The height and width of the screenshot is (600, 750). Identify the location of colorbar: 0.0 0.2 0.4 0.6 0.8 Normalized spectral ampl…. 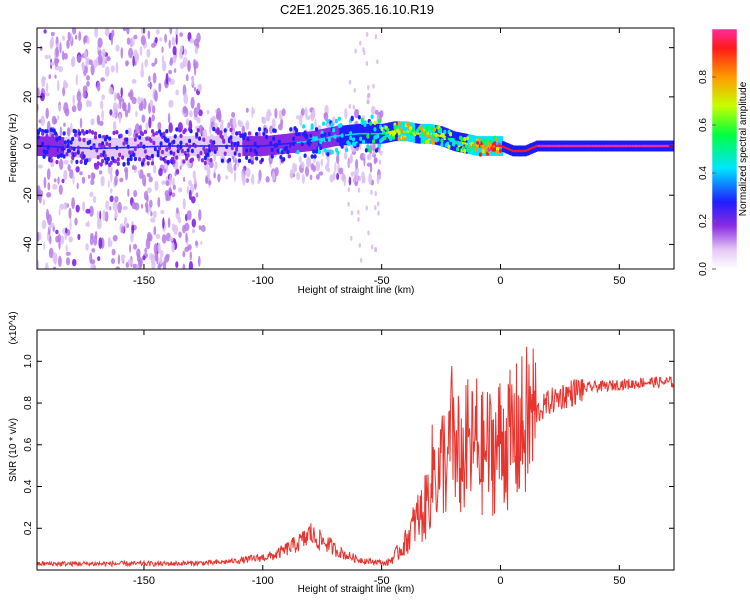
(723, 152).